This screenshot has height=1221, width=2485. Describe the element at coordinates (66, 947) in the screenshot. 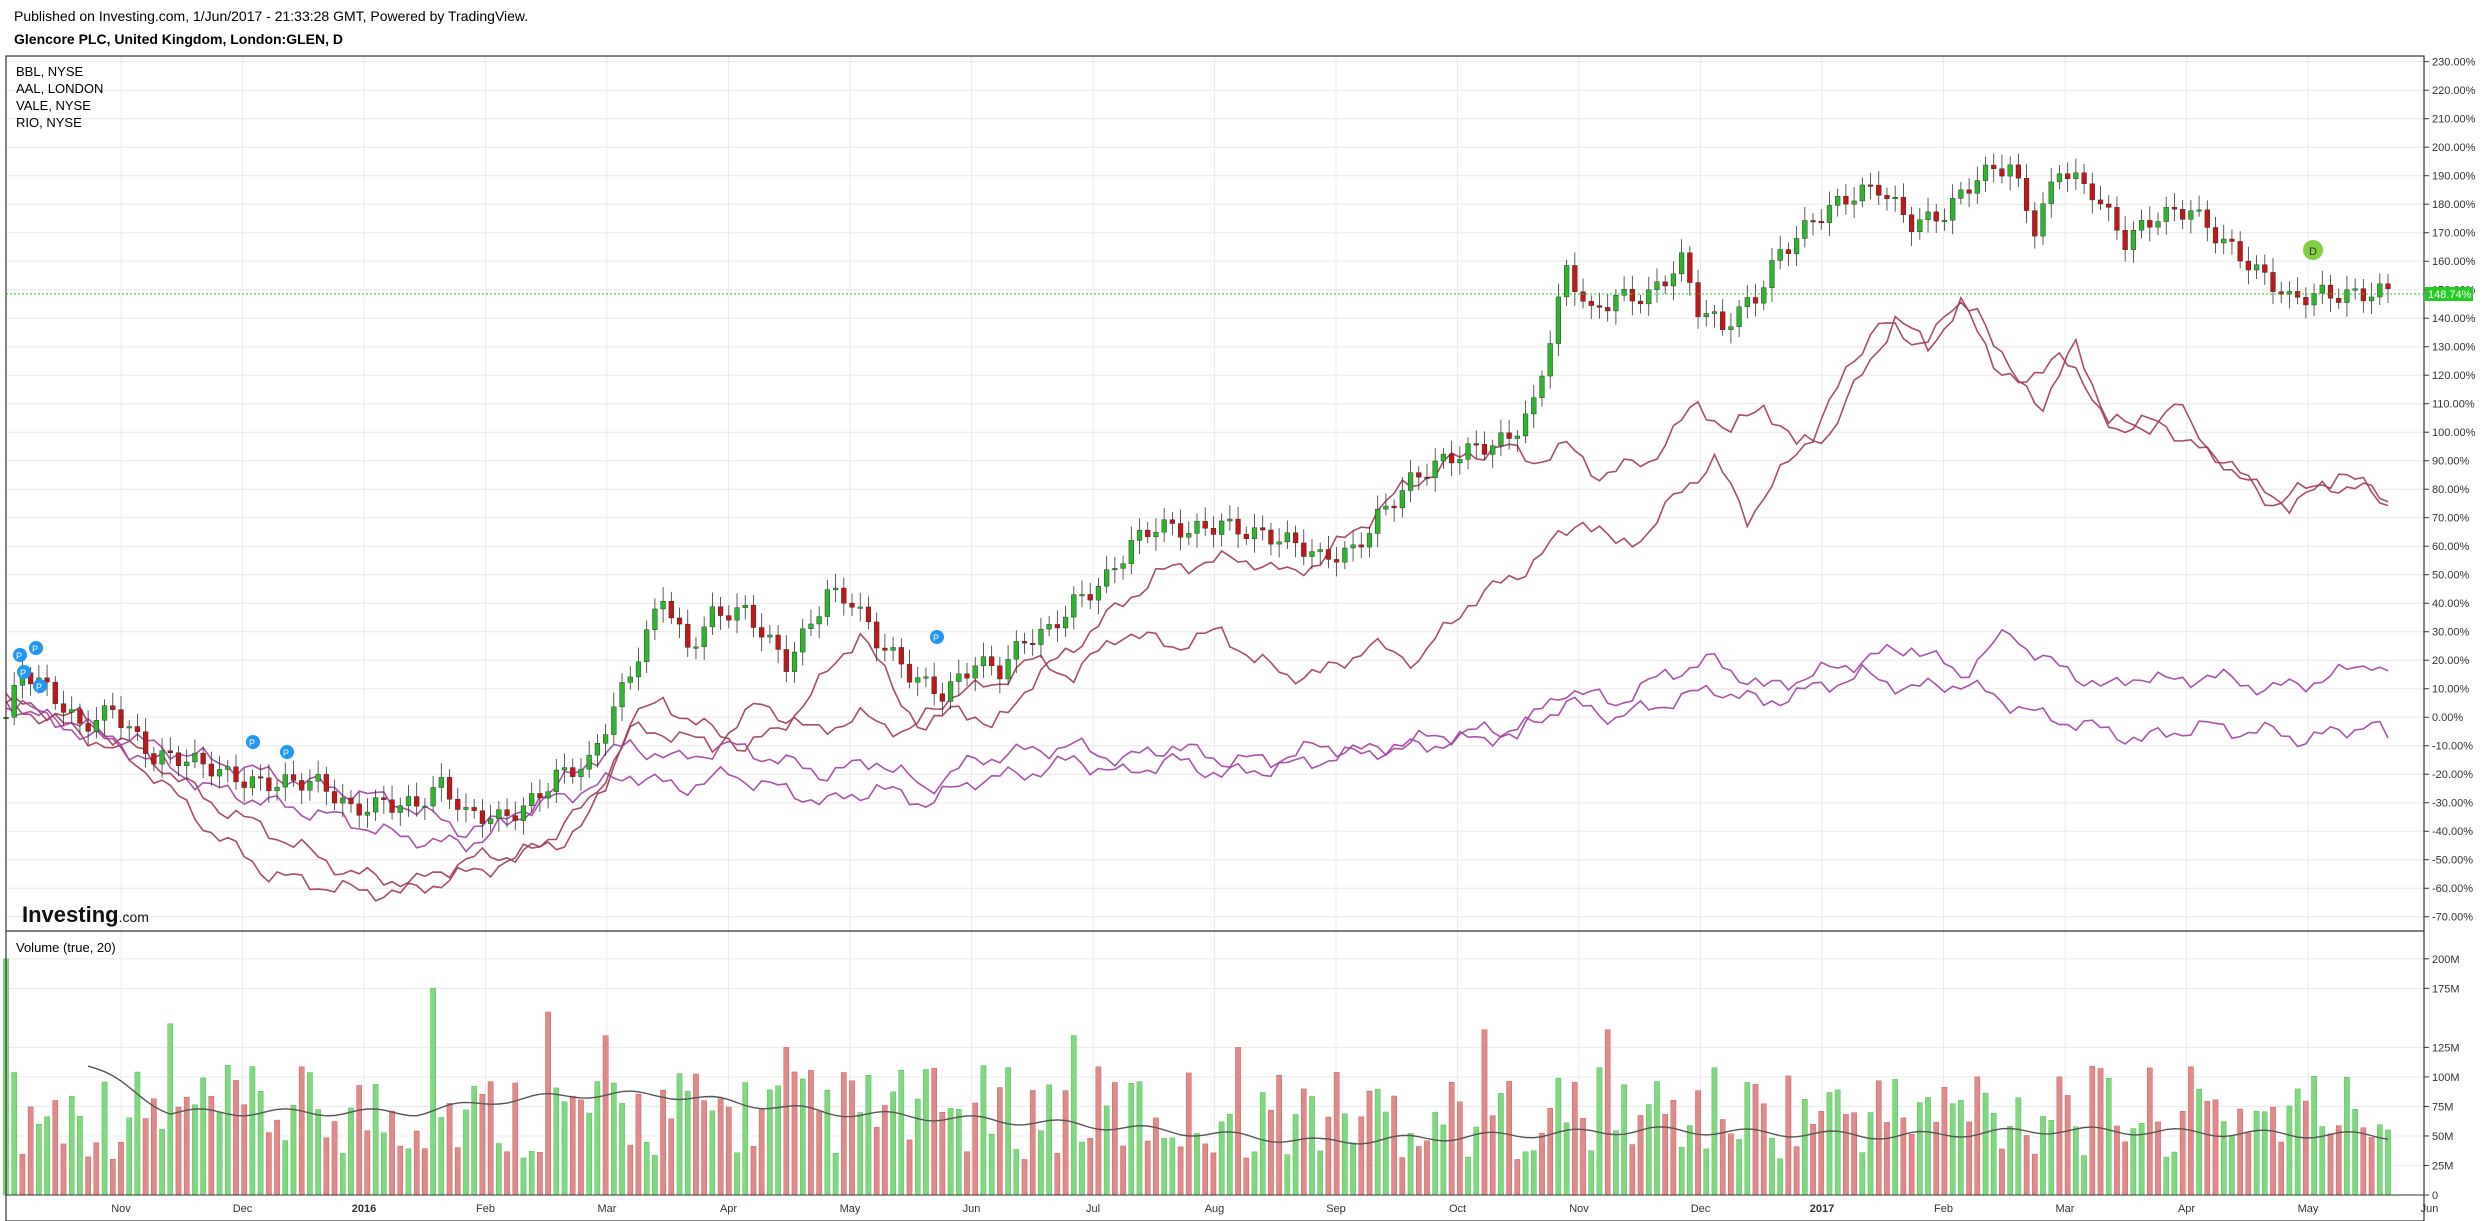

I see `volume-label: Volume (true, 20)` at that location.